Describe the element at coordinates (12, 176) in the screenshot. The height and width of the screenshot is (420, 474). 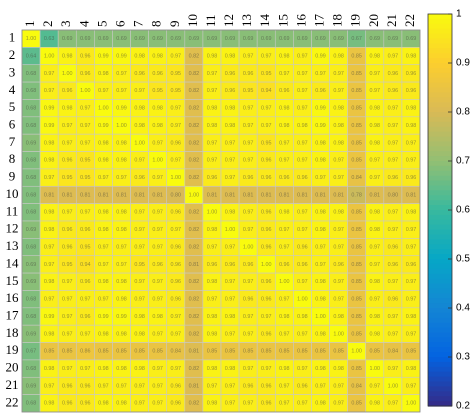
I see `y-tick-label: 9` at that location.